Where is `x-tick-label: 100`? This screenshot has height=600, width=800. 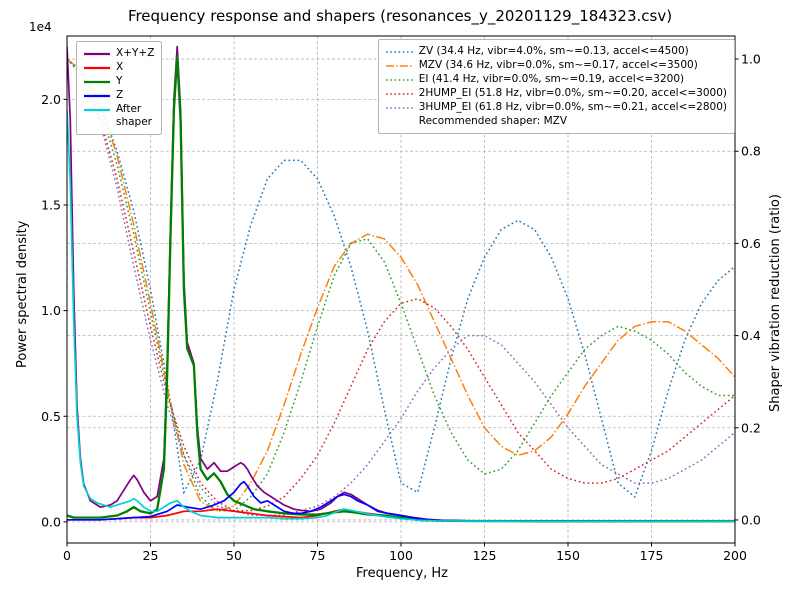
x-tick-label: 100 is located at coordinates (401, 555).